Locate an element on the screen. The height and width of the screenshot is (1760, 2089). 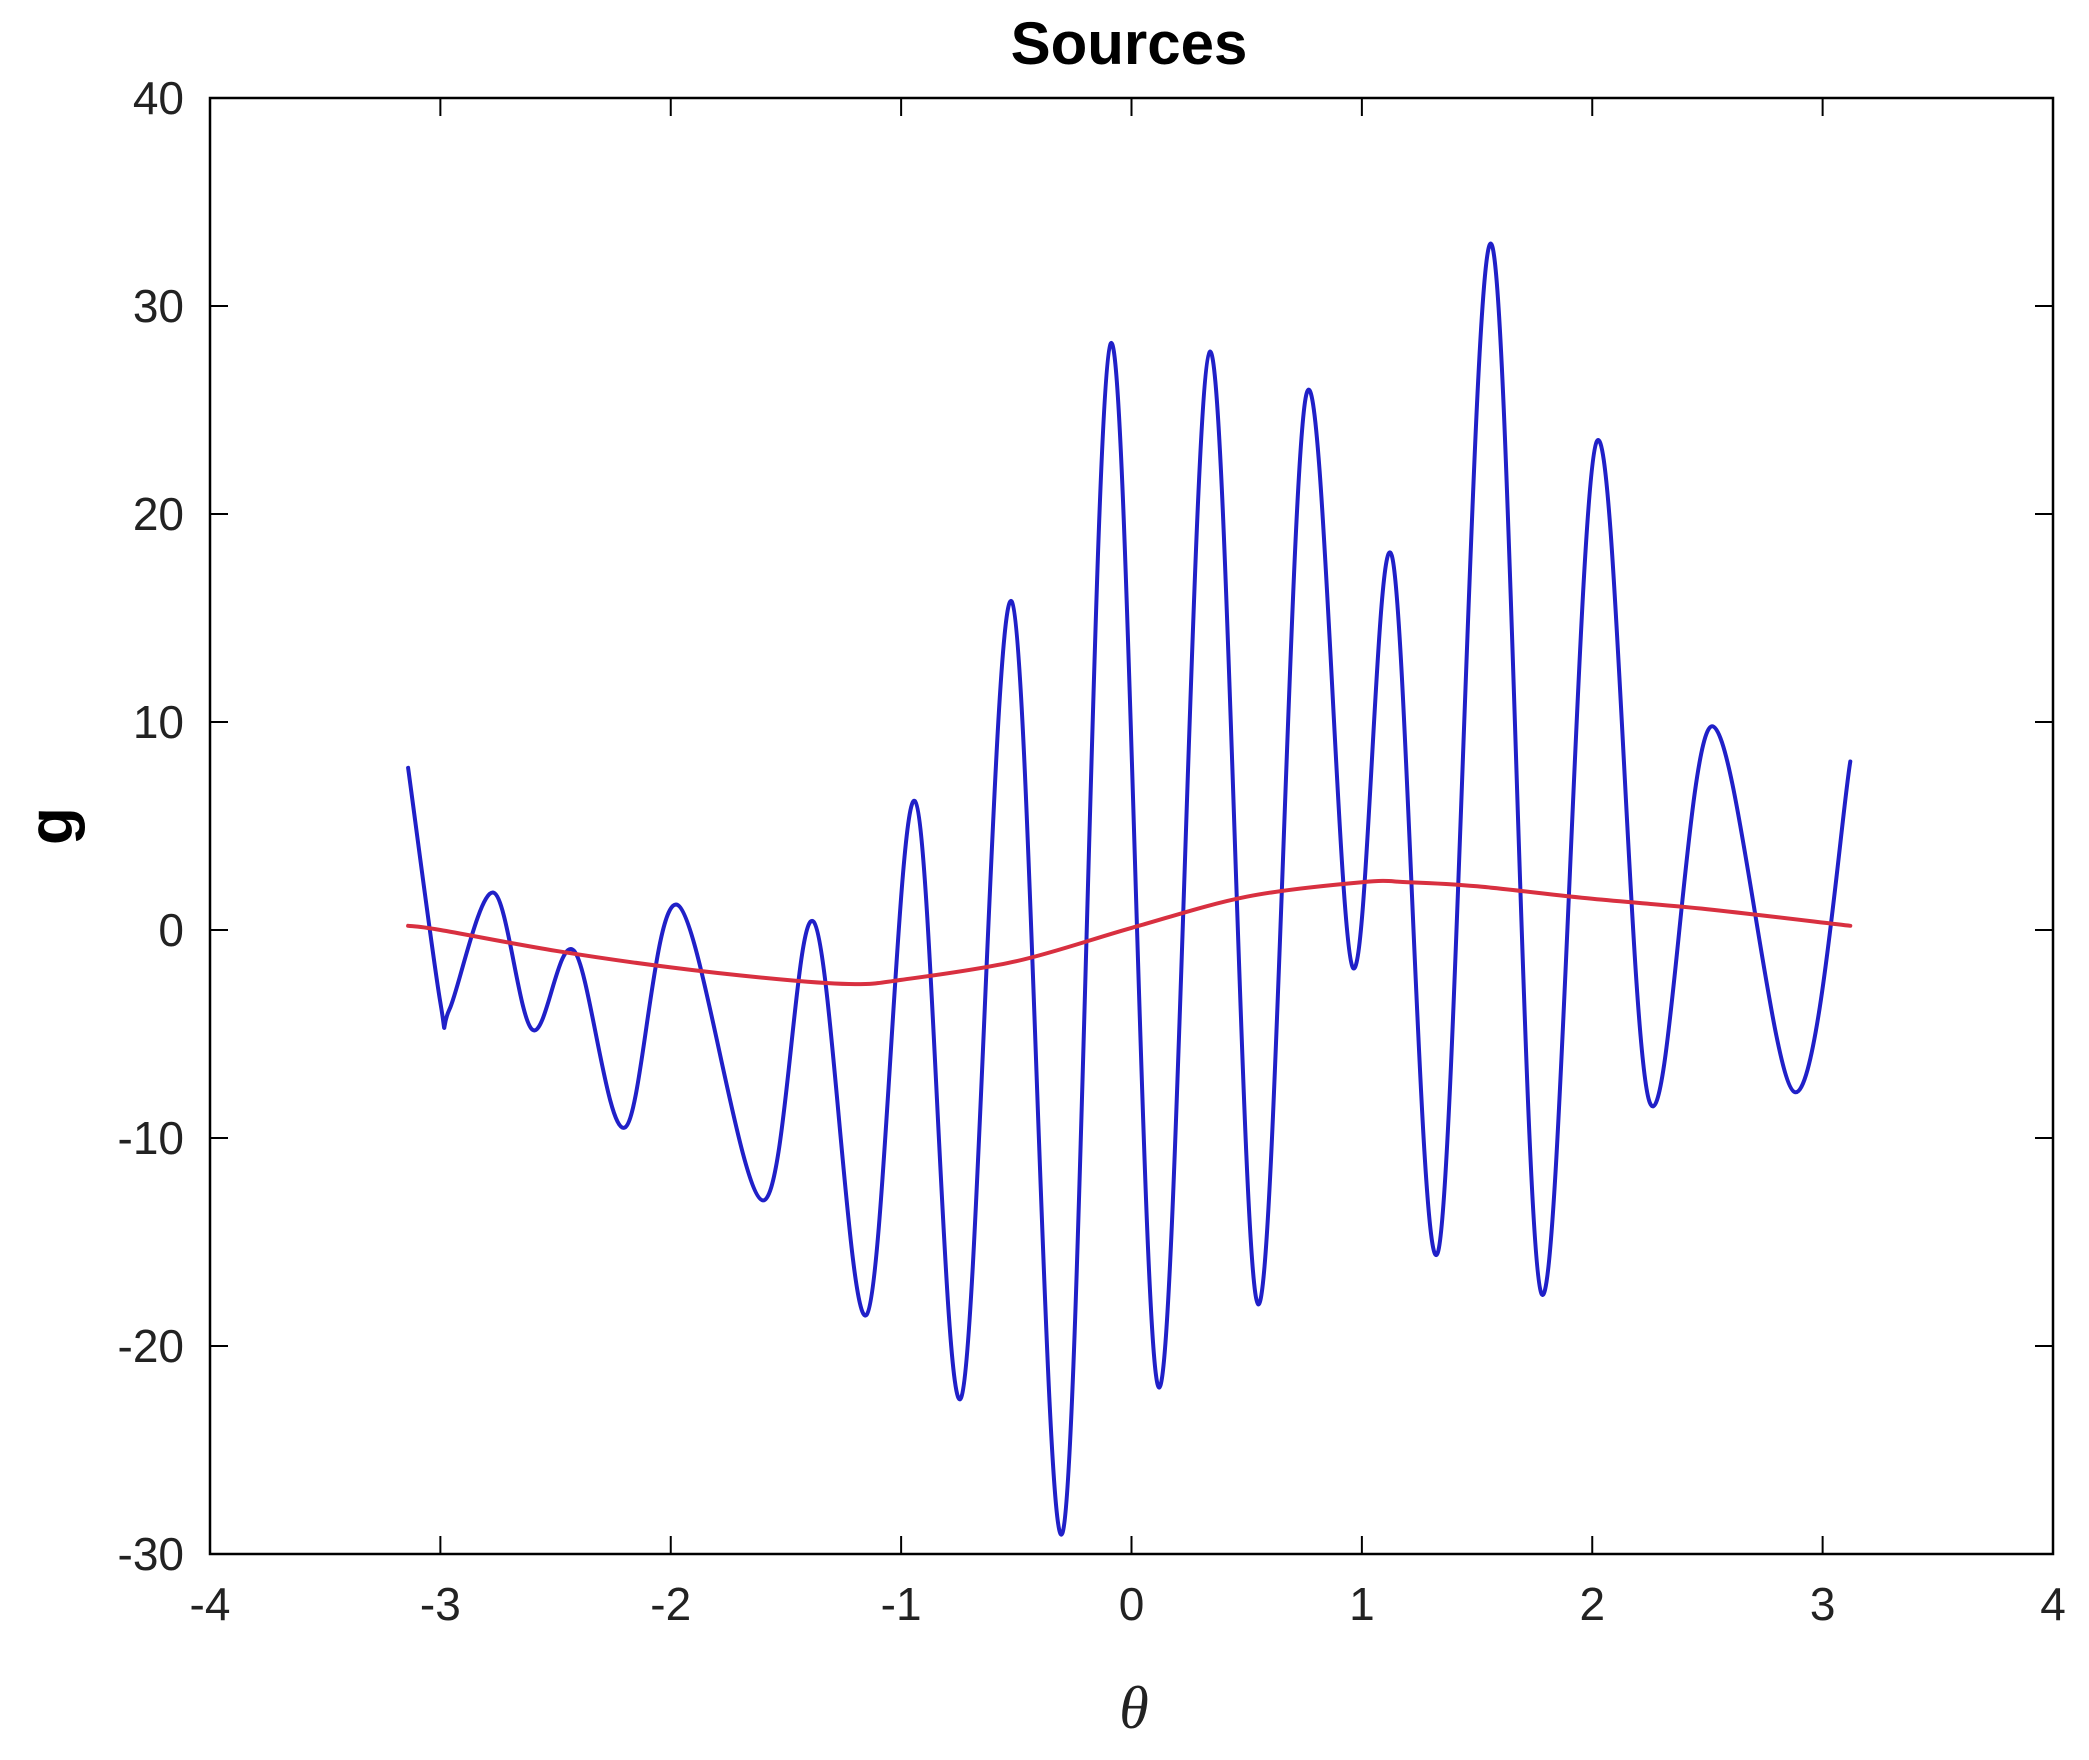
y-tick-labels: -30 -20 -10 0 10 20 30 40 is located at coordinates (151, 826).